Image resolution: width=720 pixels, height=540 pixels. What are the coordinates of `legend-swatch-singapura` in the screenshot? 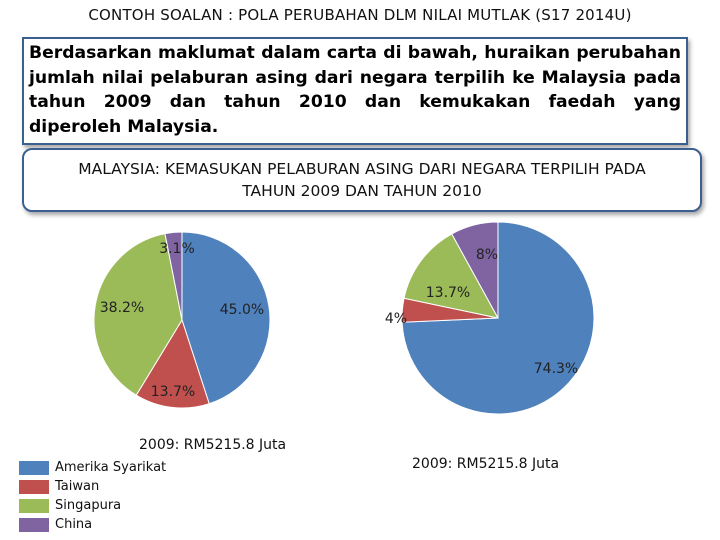 It's located at (34, 505).